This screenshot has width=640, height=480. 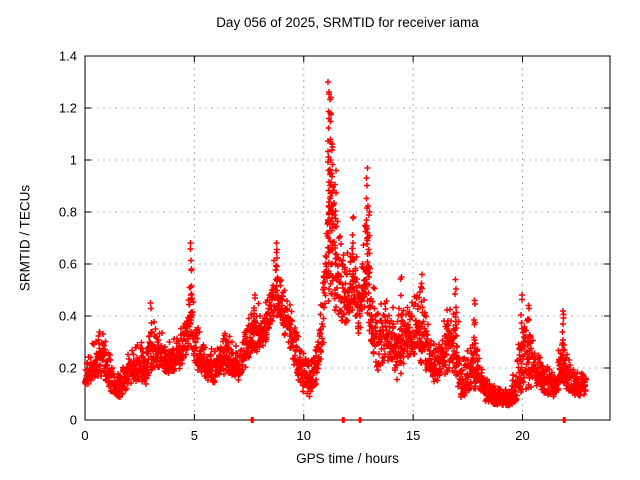 What do you see at coordinates (84, 435) in the screenshot?
I see `x-tick-label: 0` at bounding box center [84, 435].